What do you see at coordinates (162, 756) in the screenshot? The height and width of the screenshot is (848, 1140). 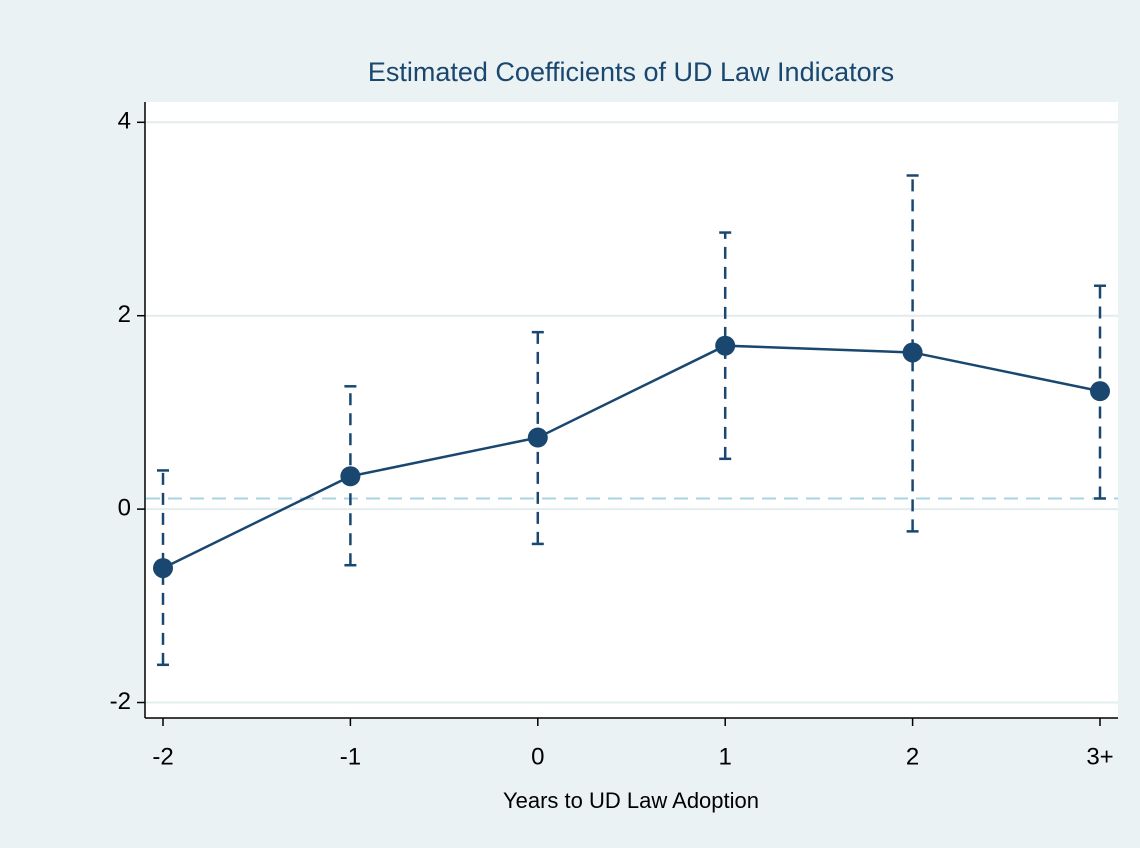 I see `x-tick-label: -2` at bounding box center [162, 756].